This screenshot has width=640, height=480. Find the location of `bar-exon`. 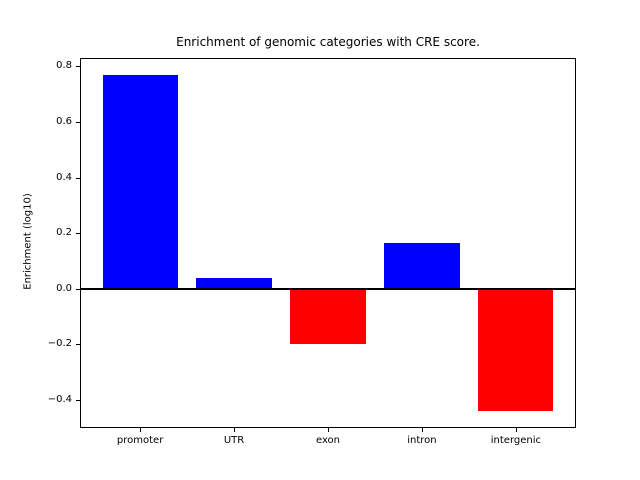

bar-exon is located at coordinates (328, 316).